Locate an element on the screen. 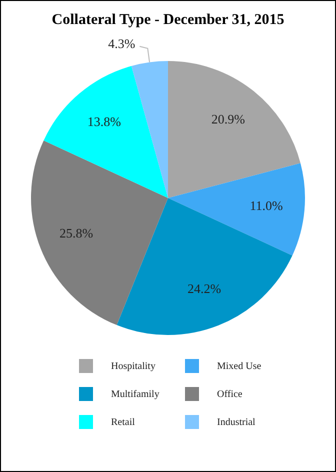 This screenshot has height=472, width=336. legend-label: Retail is located at coordinates (123, 422).